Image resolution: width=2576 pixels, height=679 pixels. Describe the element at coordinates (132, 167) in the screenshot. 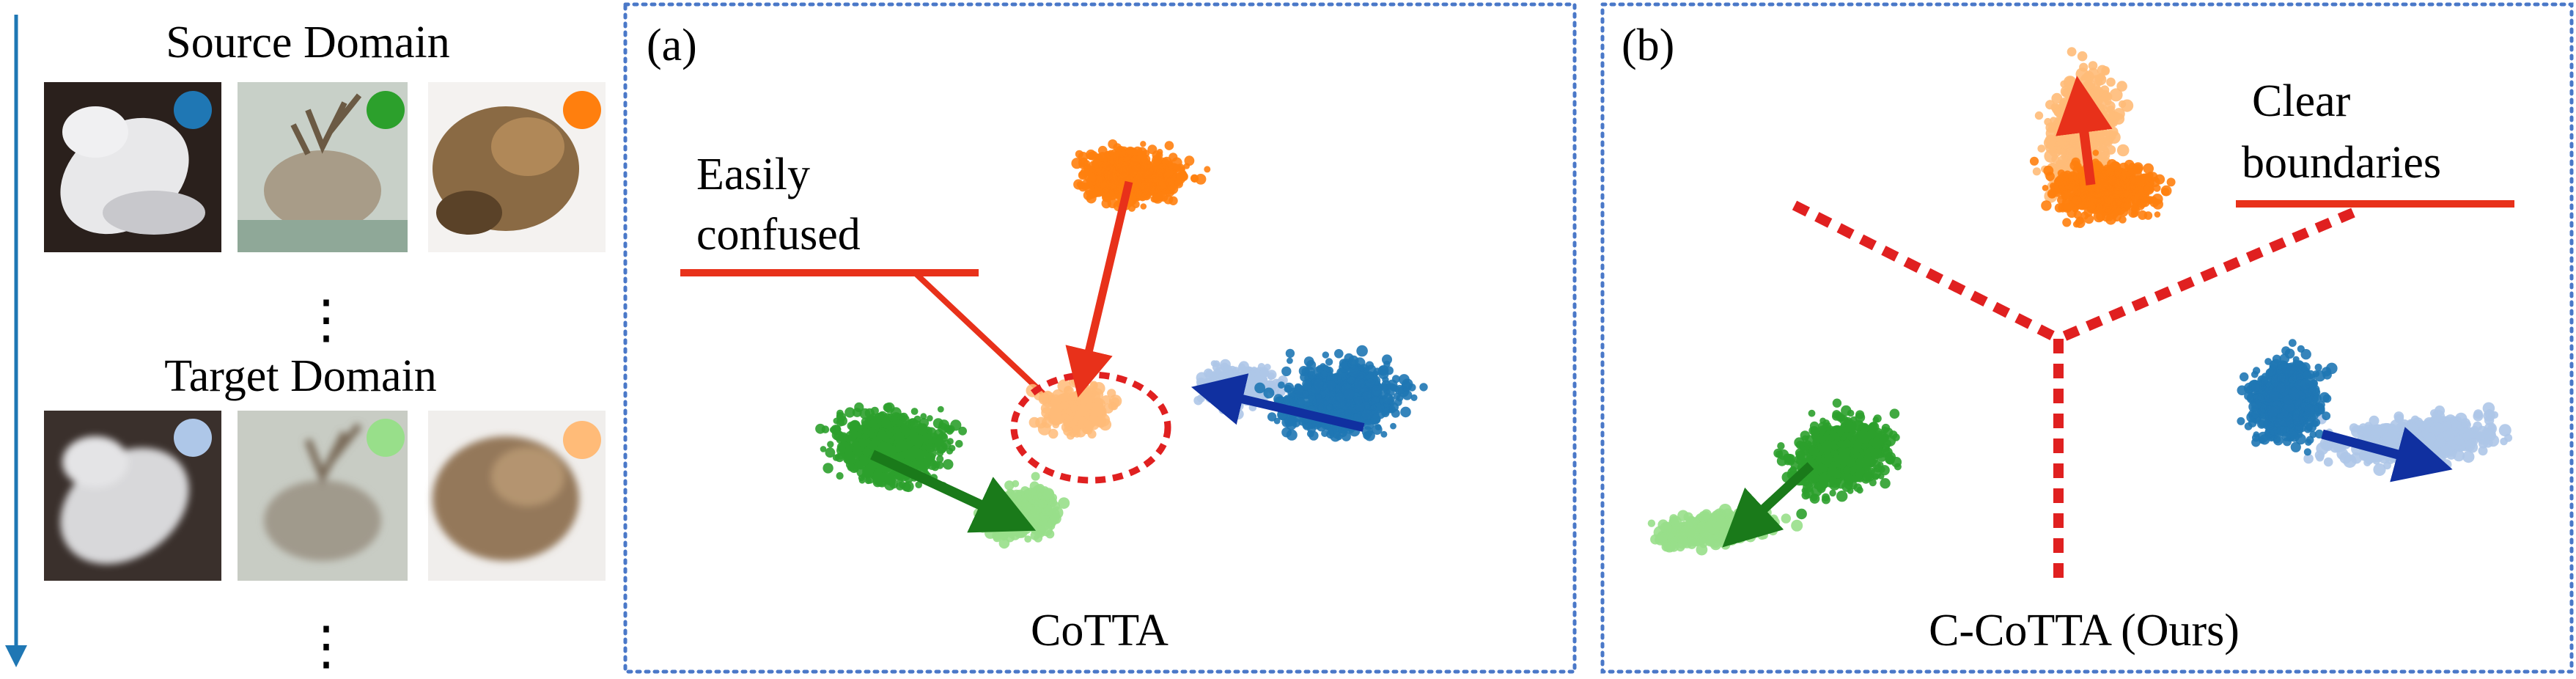

I see `source-image-bird` at that location.